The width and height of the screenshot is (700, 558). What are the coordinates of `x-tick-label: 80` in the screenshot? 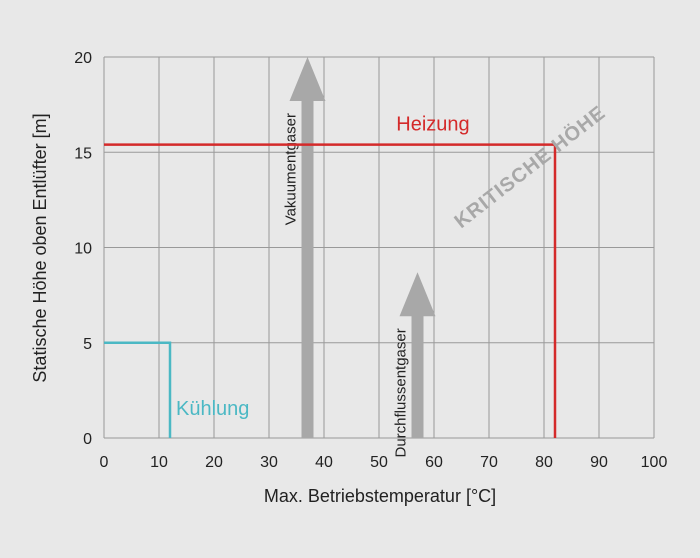 It's located at (544, 462).